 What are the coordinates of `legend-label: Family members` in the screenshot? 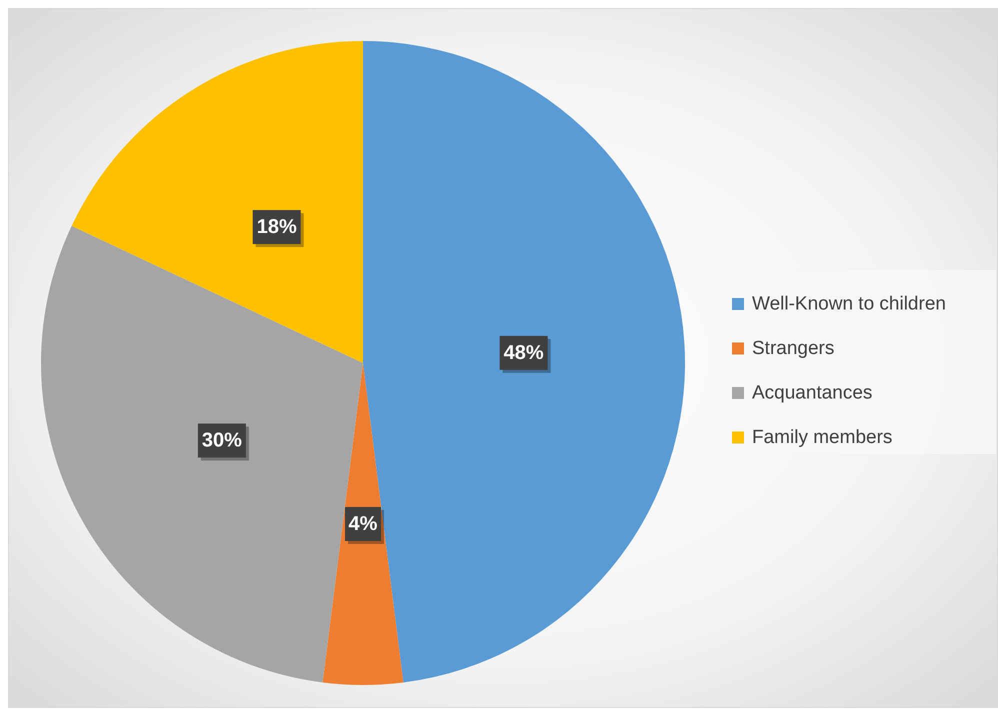 It's located at (822, 437).